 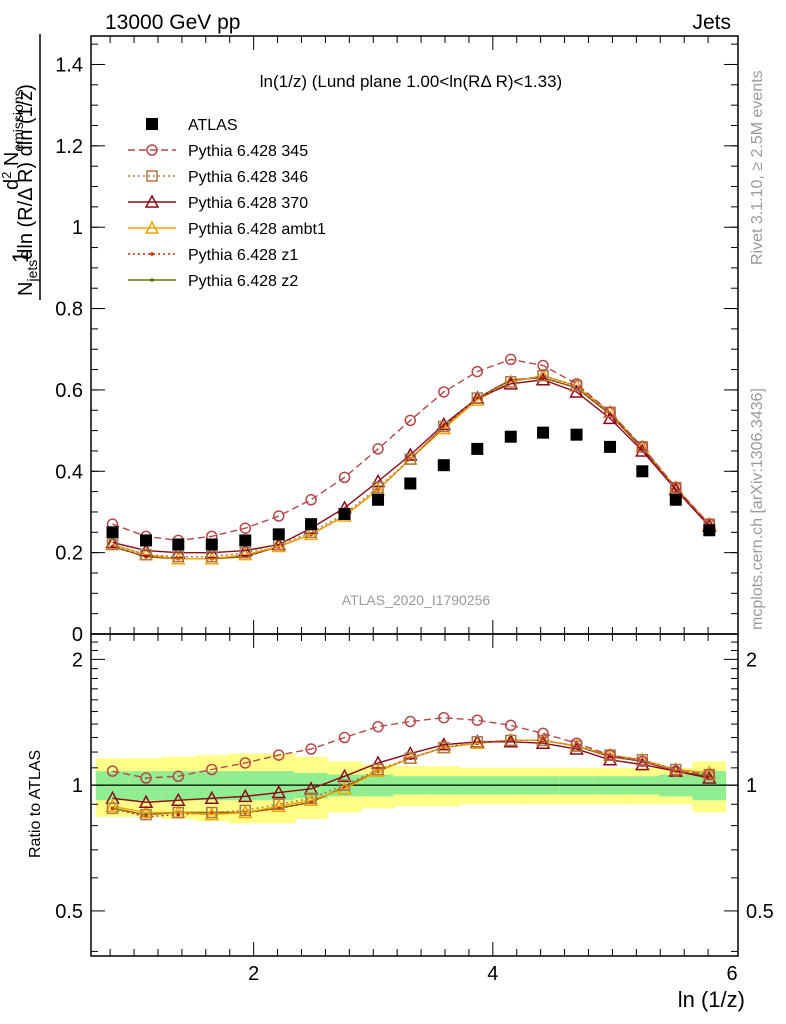 I want to click on legend-entry: Pythia 6.428 345, so click(x=218, y=151).